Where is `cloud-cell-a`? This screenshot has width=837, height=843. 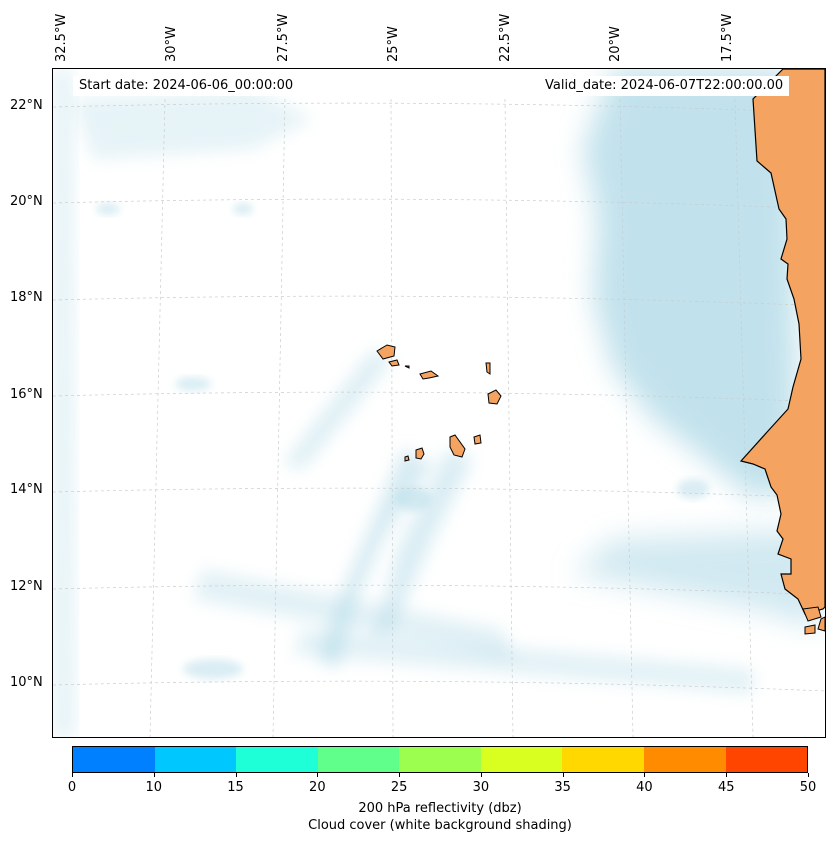 cloud-cell-a is located at coordinates (193, 384).